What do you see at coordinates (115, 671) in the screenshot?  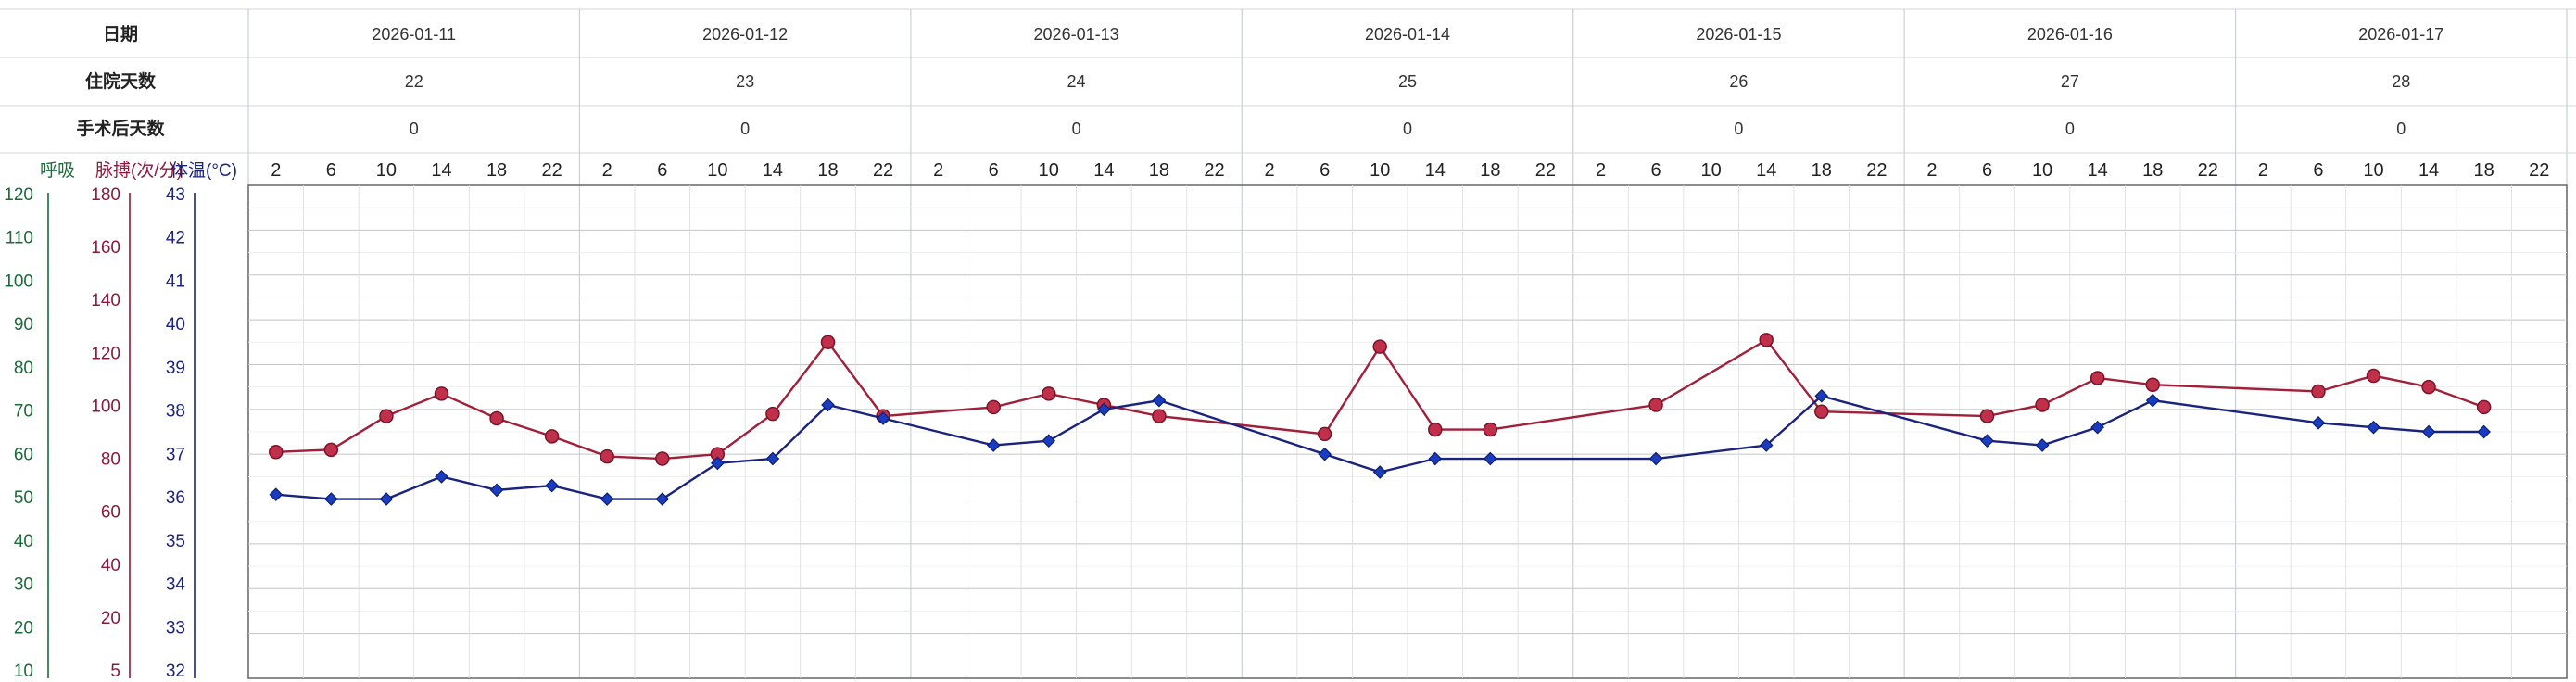 I see `pulse-tick-label: 5` at bounding box center [115, 671].